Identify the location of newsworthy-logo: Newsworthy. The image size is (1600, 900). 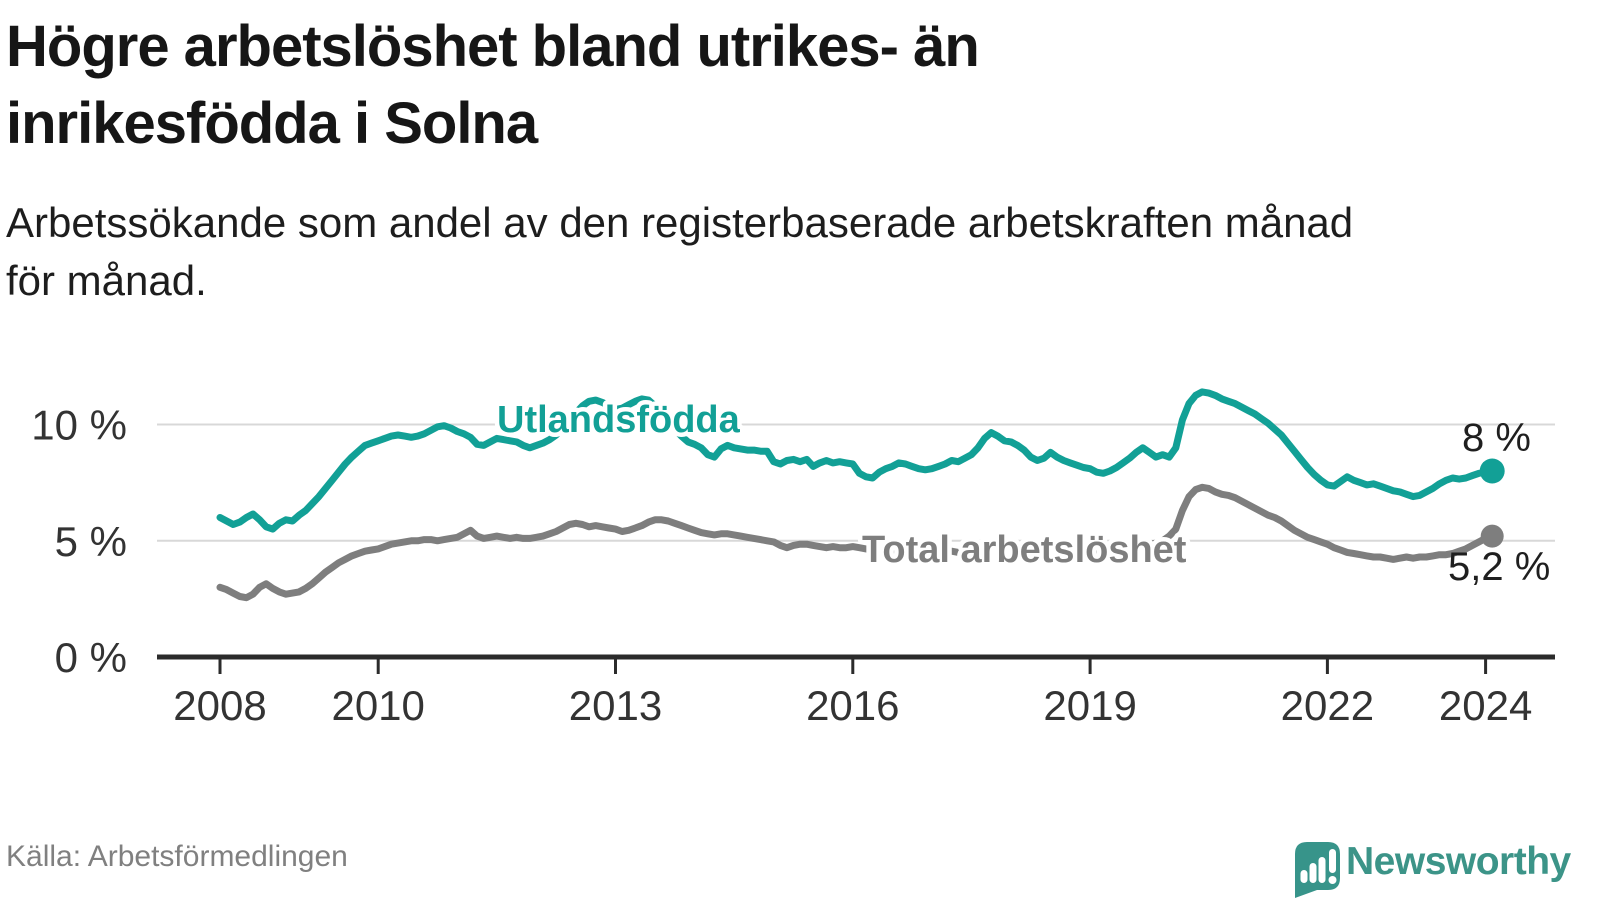
(1430, 869).